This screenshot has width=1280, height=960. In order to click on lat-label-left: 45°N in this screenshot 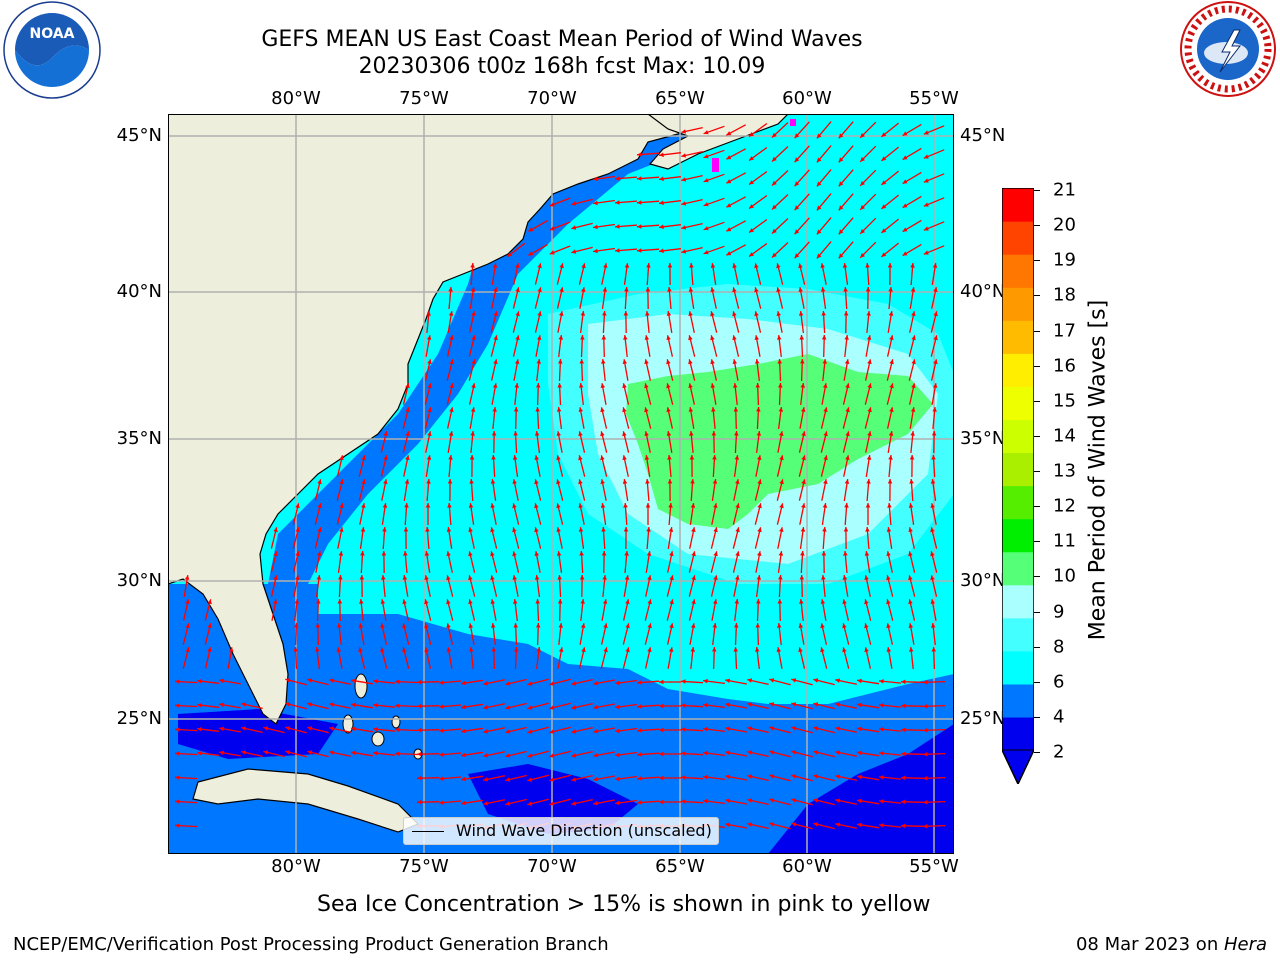, I will do `click(139, 135)`.